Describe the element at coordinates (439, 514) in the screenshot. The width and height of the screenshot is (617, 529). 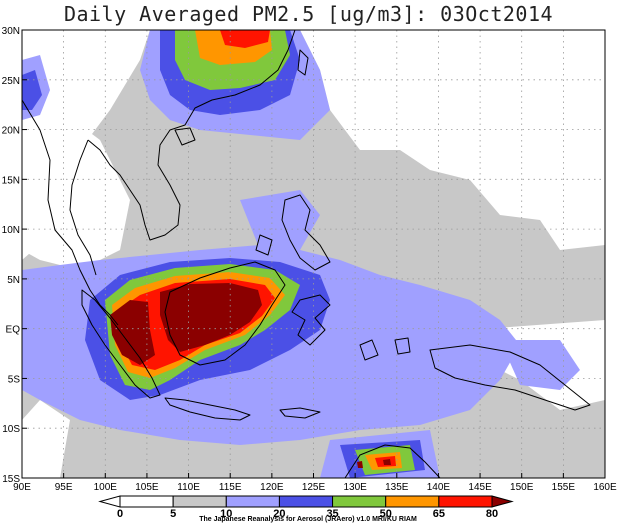
I see `colorbar-label: 65` at that location.